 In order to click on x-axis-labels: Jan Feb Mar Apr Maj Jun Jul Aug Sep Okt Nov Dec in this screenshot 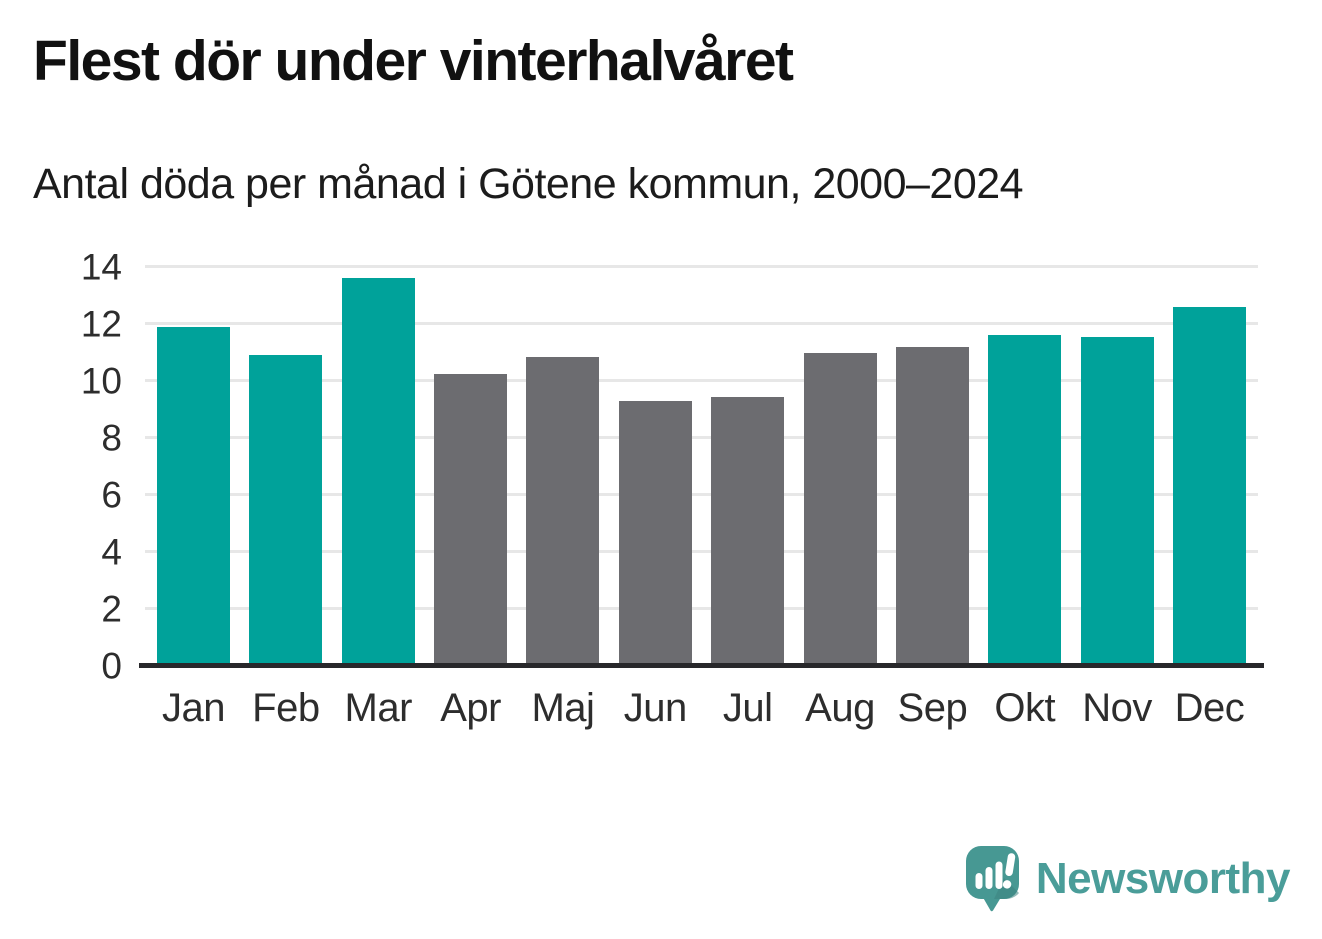, I will do `click(701, 708)`.